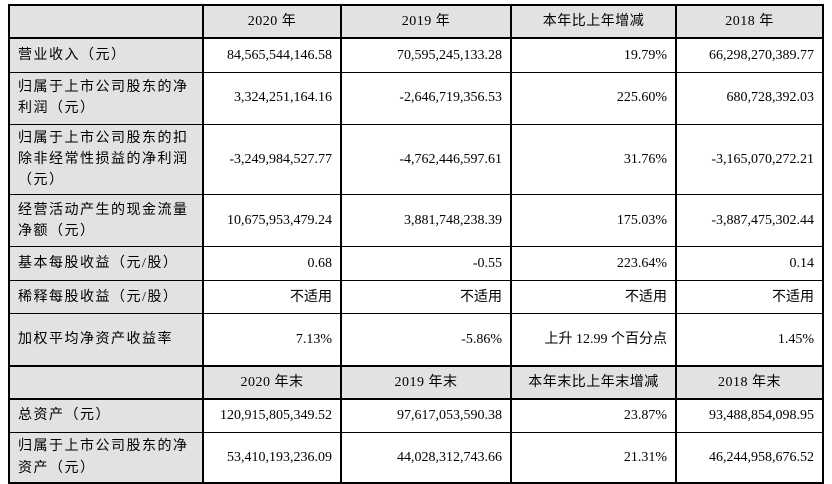  Describe the element at coordinates (749, 98) in the screenshot. I see `cell-value: 680,728,392.03` at that location.